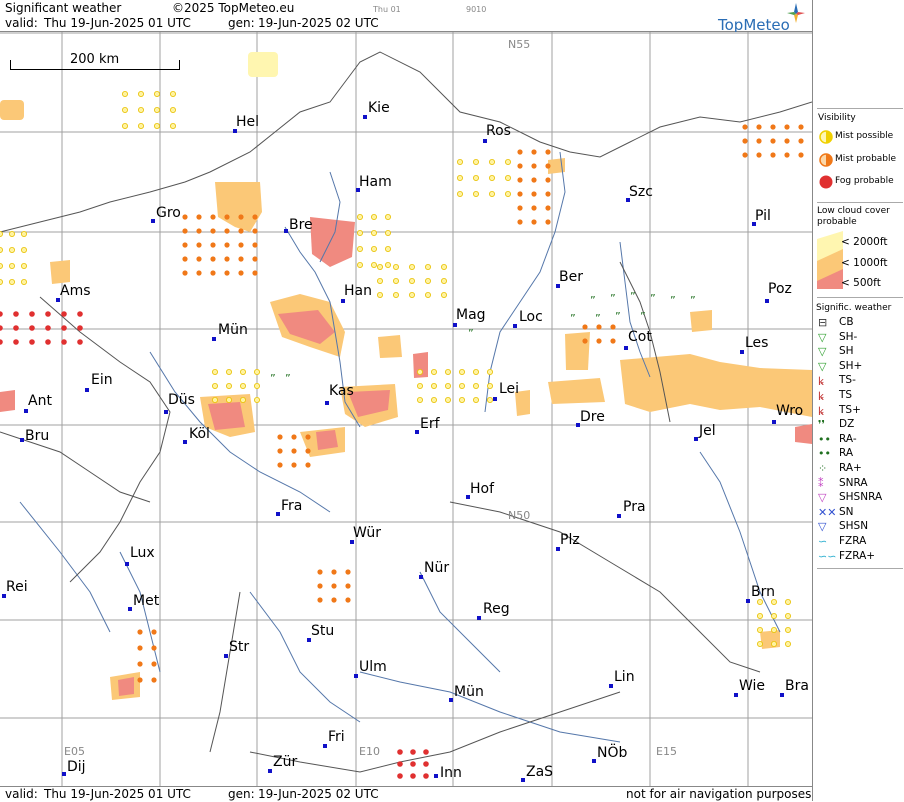 The image size is (904, 802). Describe the element at coordinates (846, 395) in the screenshot. I see `legend-sigwx-label: TS` at that location.